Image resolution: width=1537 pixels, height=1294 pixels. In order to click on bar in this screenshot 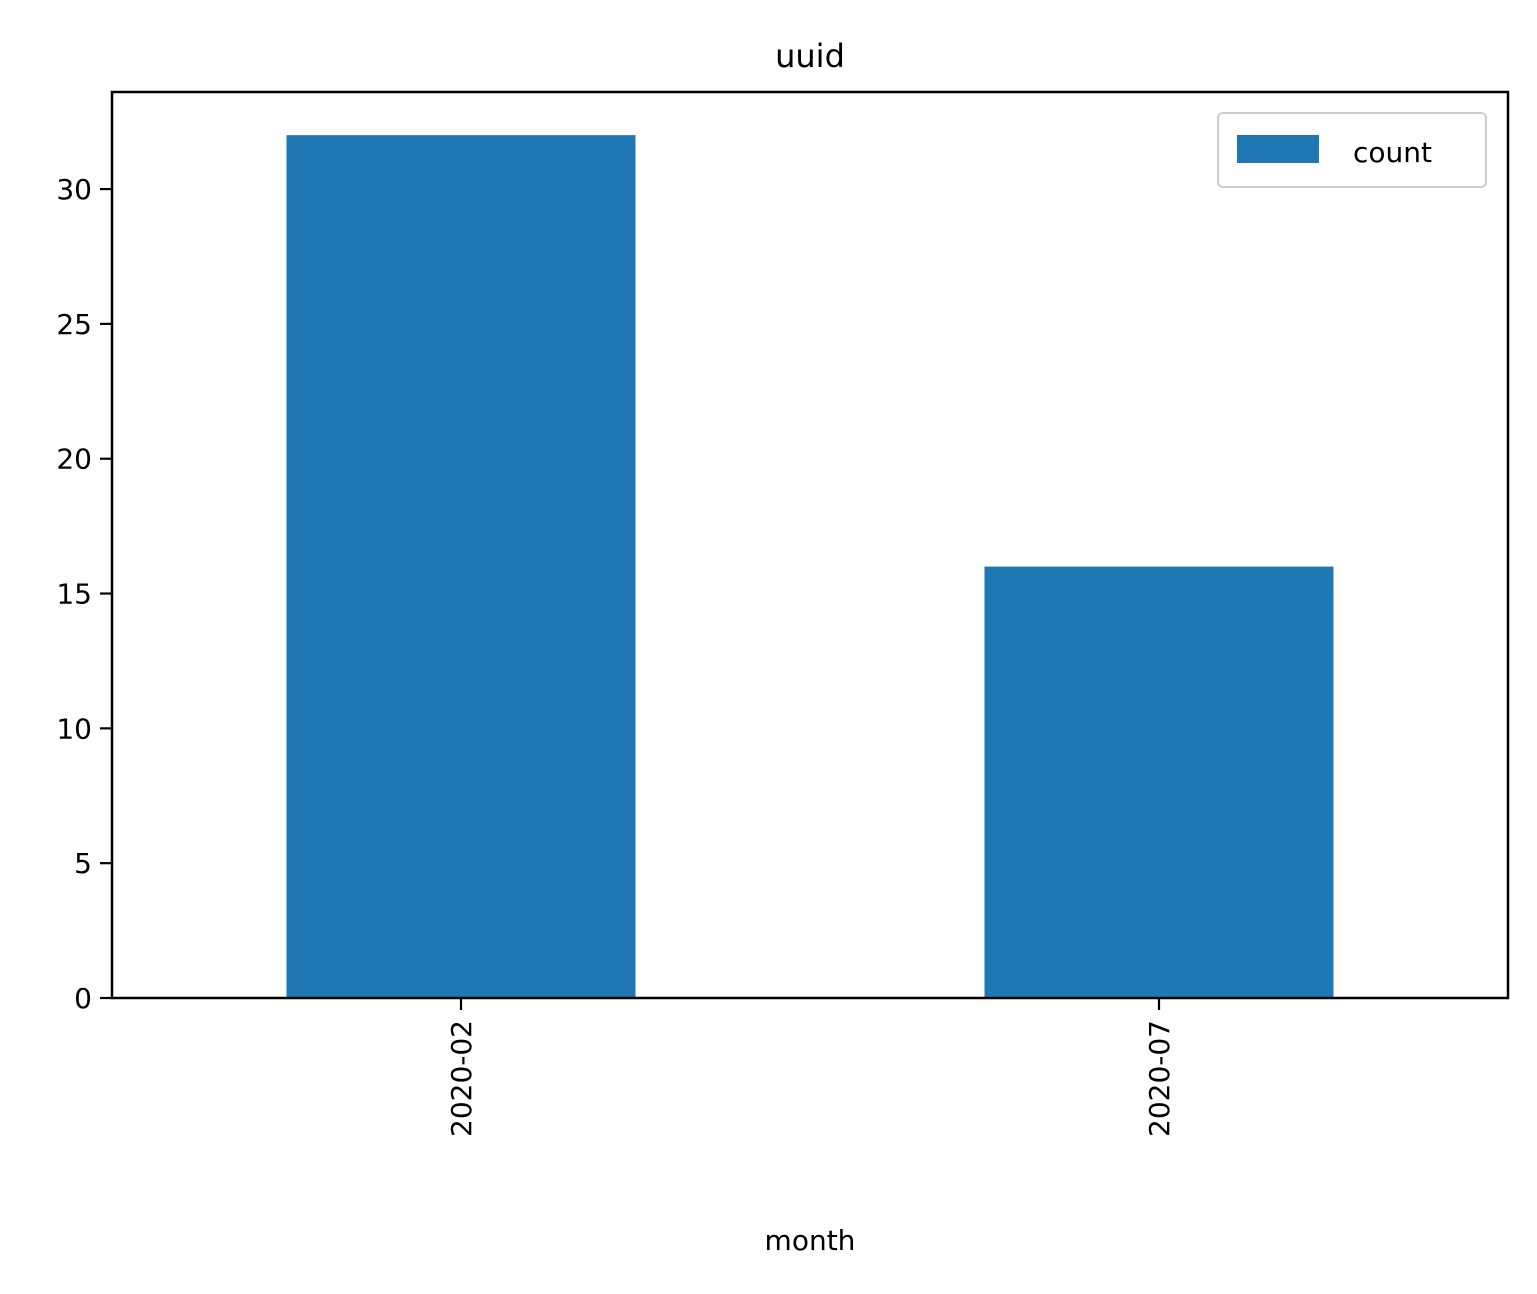, I will do `click(1159, 782)`.